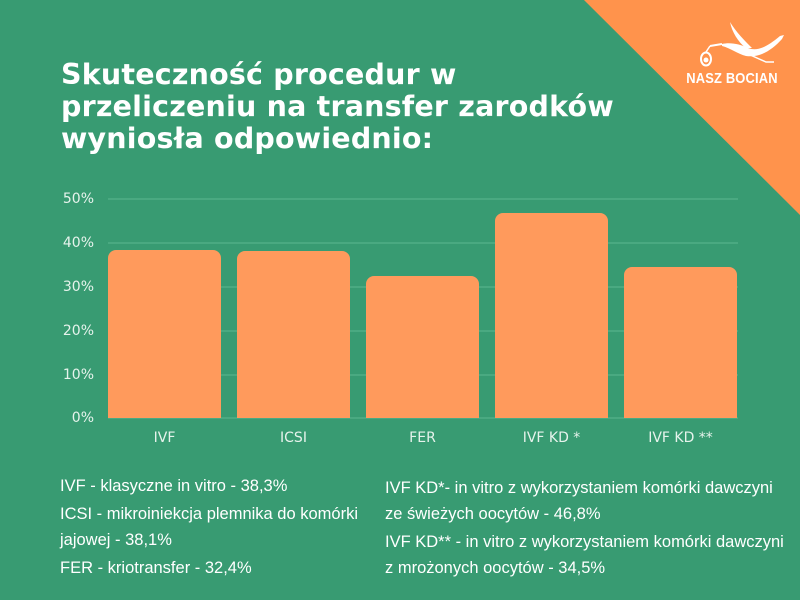 The image size is (800, 600). Describe the element at coordinates (164, 334) in the screenshot. I see `bar-ivf` at that location.